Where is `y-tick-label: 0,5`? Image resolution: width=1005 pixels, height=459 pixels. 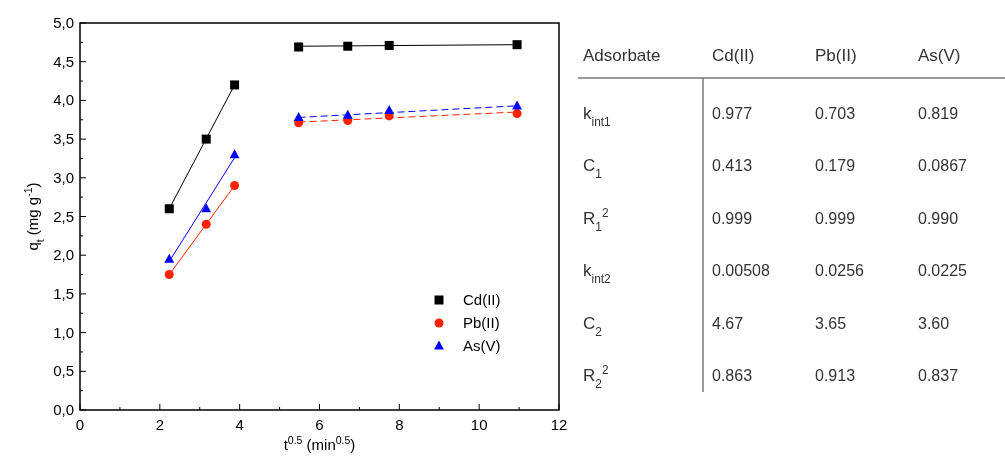 y-tick-label: 0,5 is located at coordinates (63, 371).